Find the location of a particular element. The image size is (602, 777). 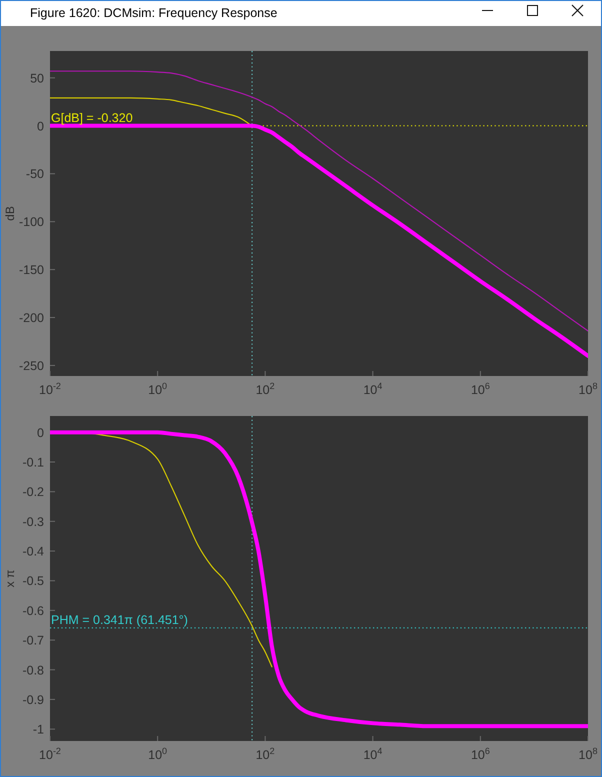

y-tick-label: -150 is located at coordinates (31, 270).